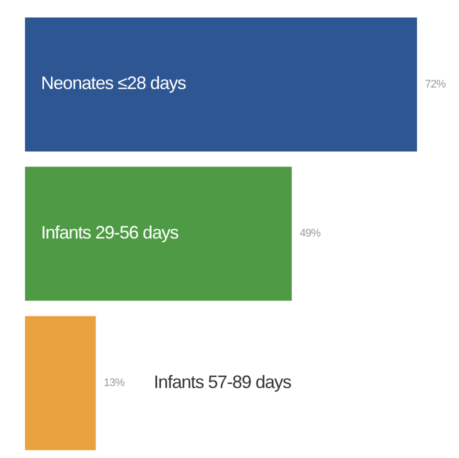 The image size is (459, 458). Describe the element at coordinates (115, 383) in the screenshot. I see `data-label: 13%` at that location.